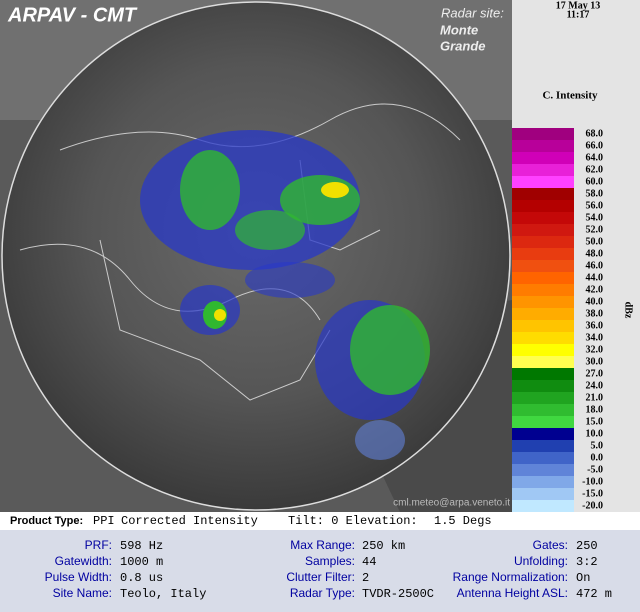 Image resolution: width=640 pixels, height=612 pixels. I want to click on site-label: Radar site:, so click(472, 12).